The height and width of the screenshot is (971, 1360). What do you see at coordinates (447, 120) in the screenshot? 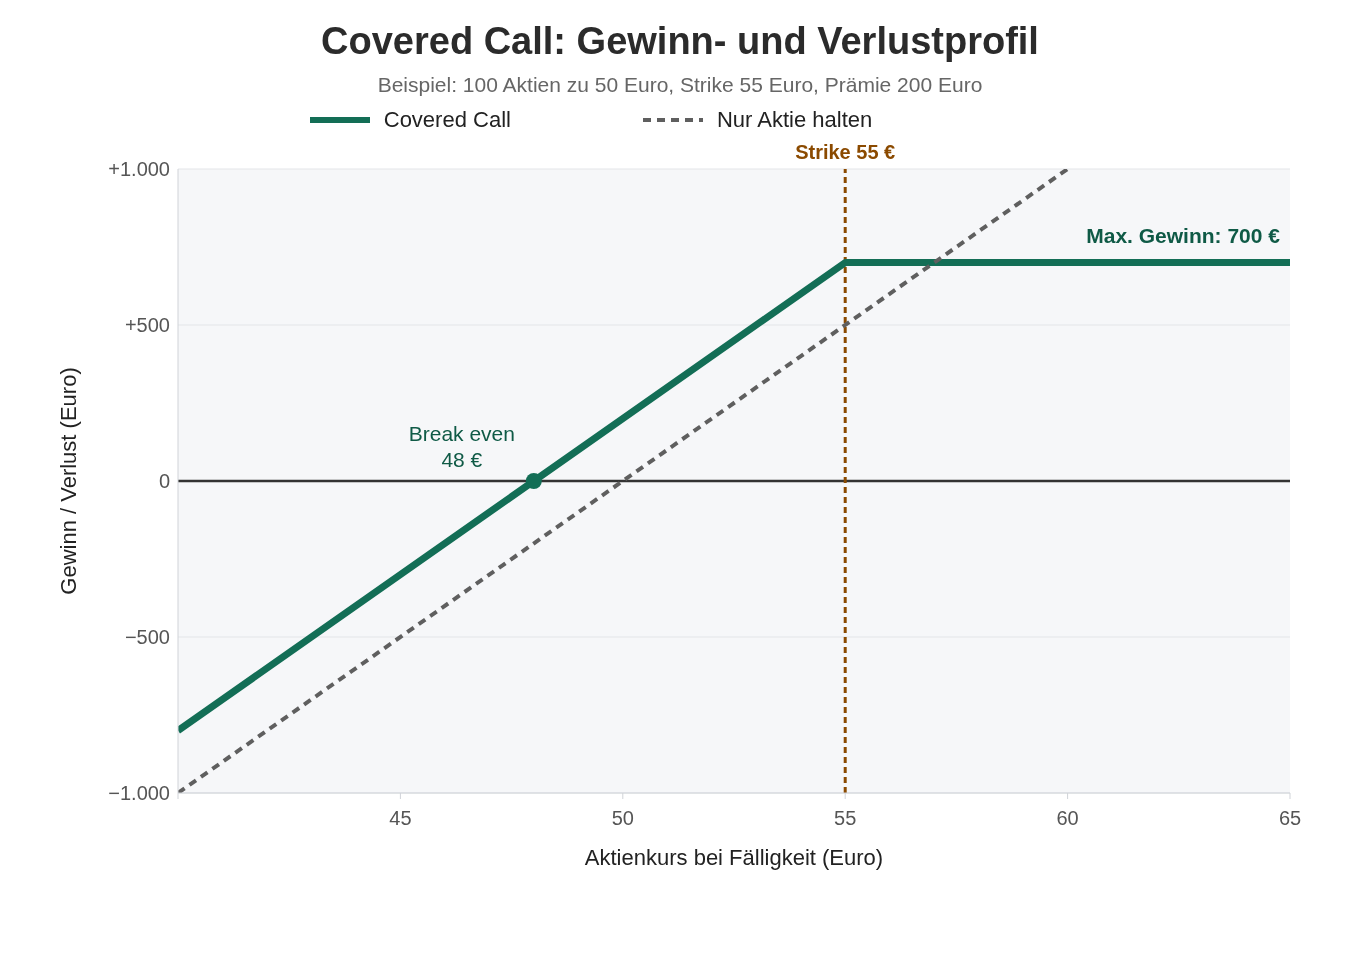
I see `legend-label: Covered Call` at bounding box center [447, 120].